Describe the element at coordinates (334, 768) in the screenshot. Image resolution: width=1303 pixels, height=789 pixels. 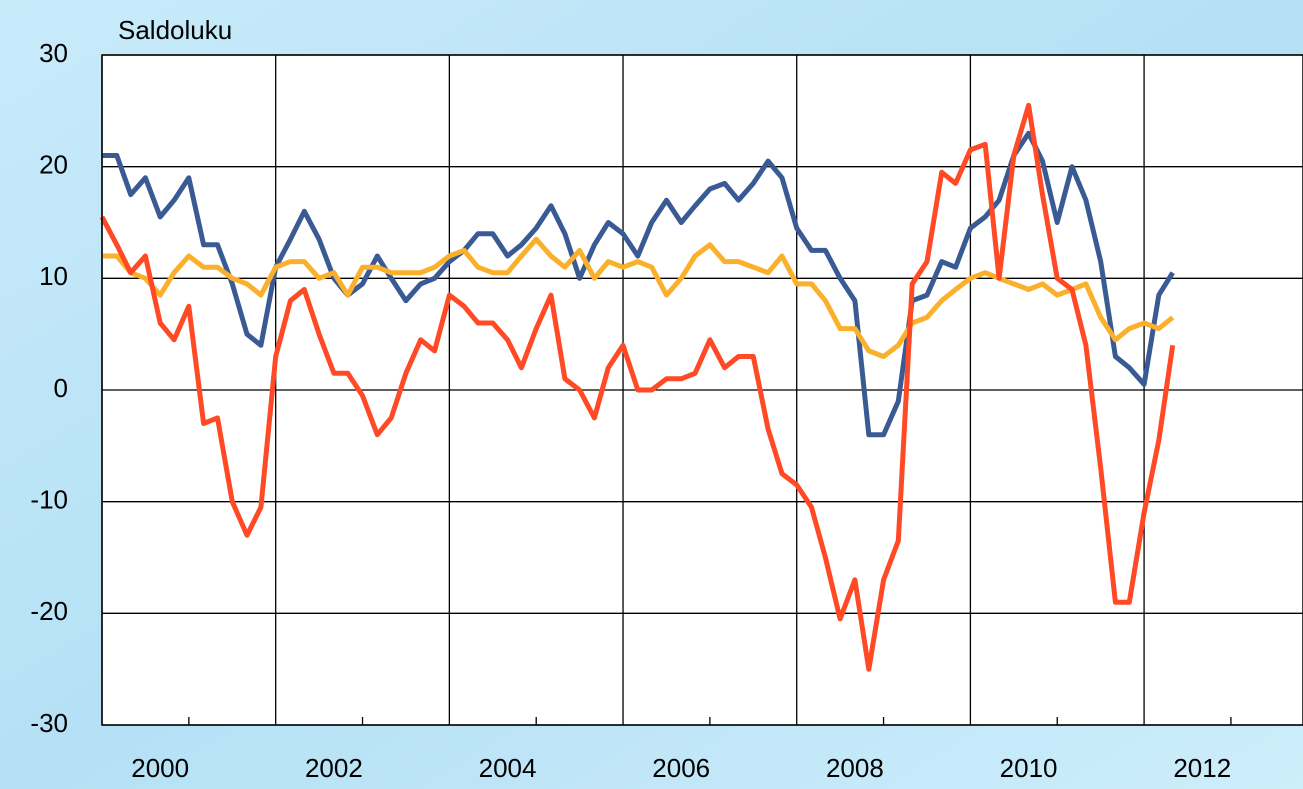
I see `x-tick-label: 2002` at that location.